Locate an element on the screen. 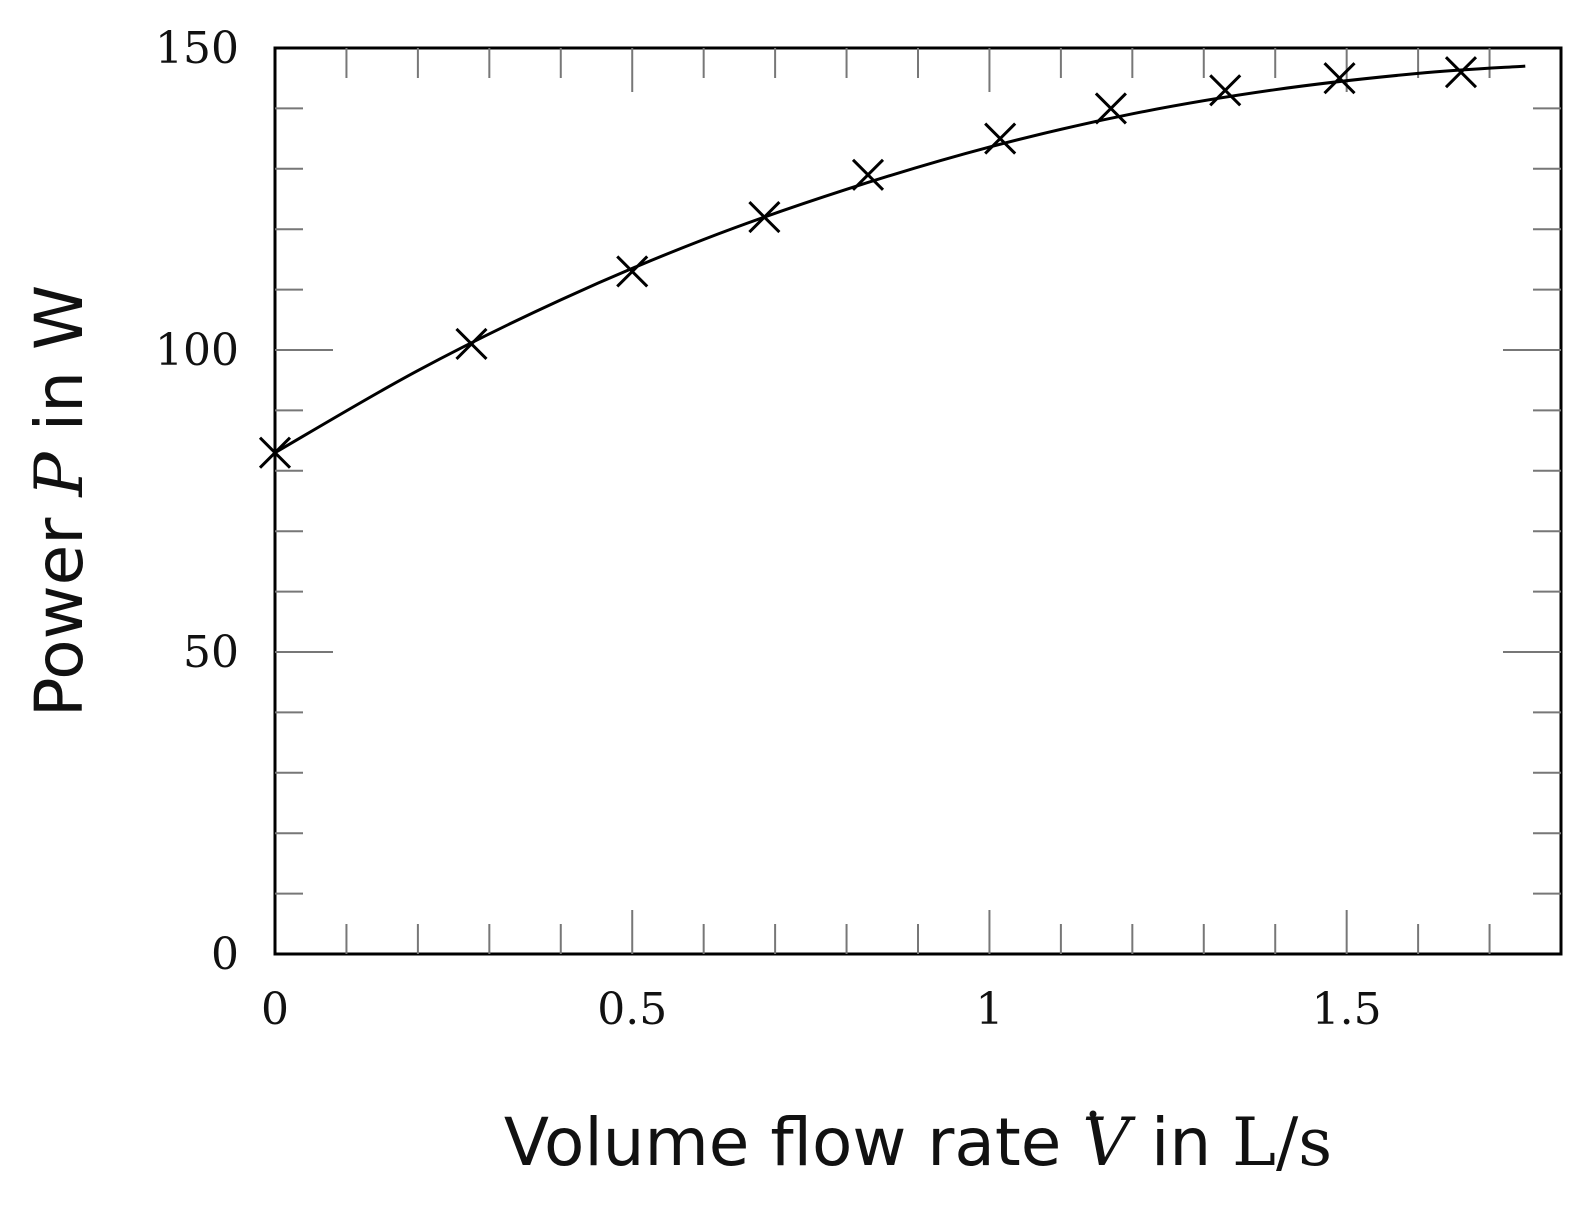 The width and height of the screenshot is (1580, 1214). x-tick-label: 0 is located at coordinates (275, 1009).